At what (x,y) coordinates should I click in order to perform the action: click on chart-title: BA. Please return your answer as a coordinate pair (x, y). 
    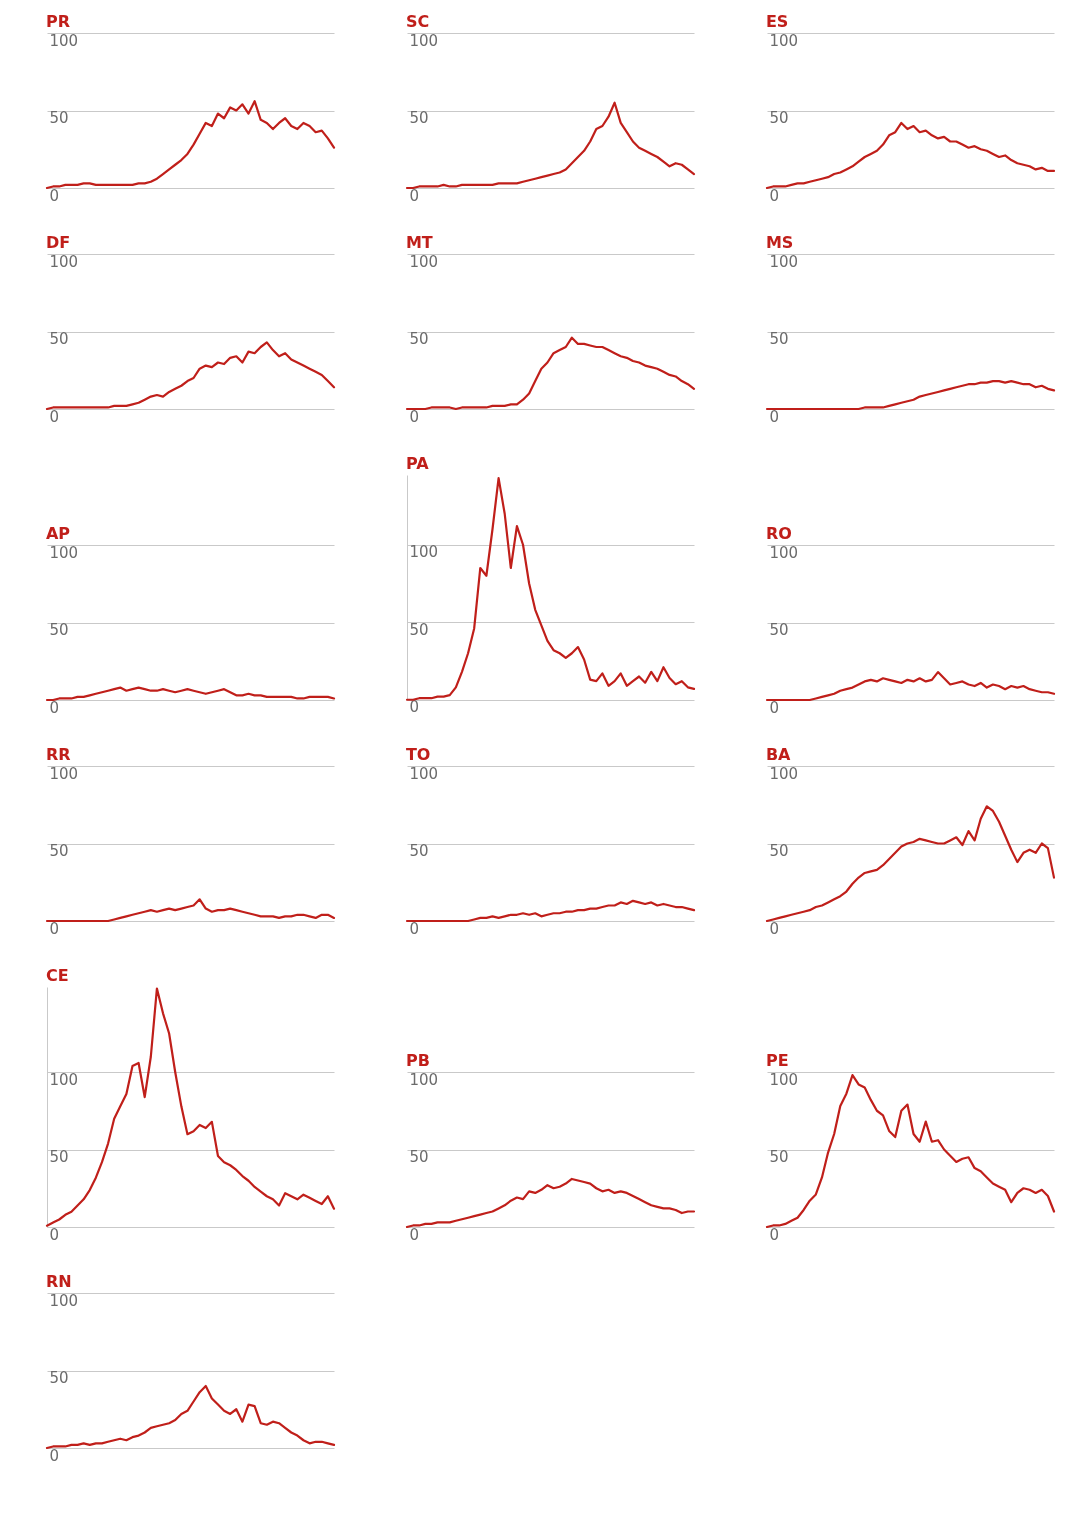
    Looking at the image, I should click on (778, 754).